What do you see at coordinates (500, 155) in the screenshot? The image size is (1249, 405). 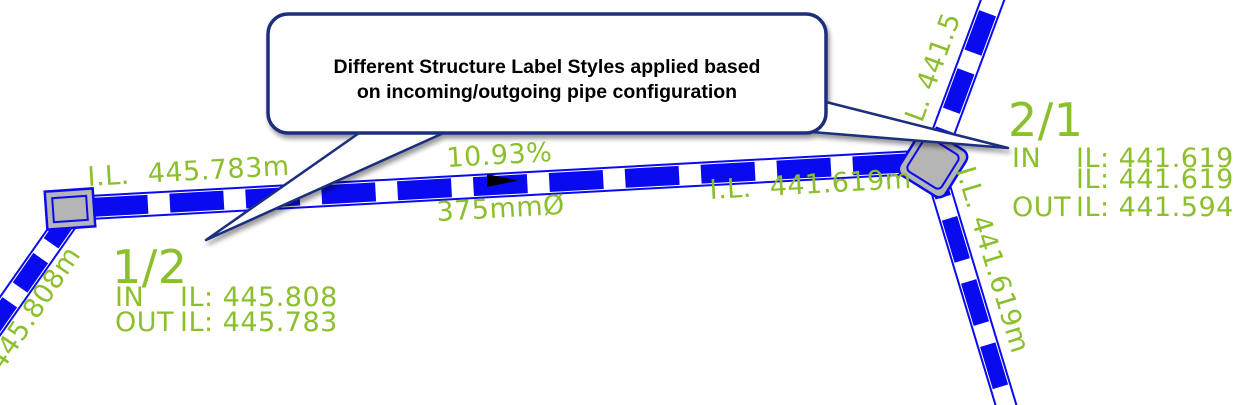 I see `main-pipe-slope-label: 10.93%` at bounding box center [500, 155].